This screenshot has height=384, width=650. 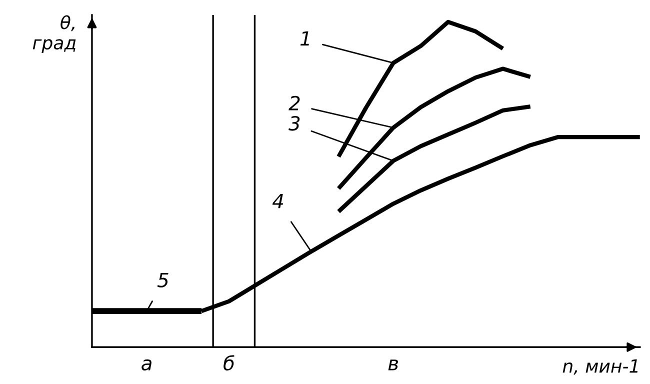 What do you see at coordinates (304, 38) in the screenshot?
I see `text: 1` at bounding box center [304, 38].